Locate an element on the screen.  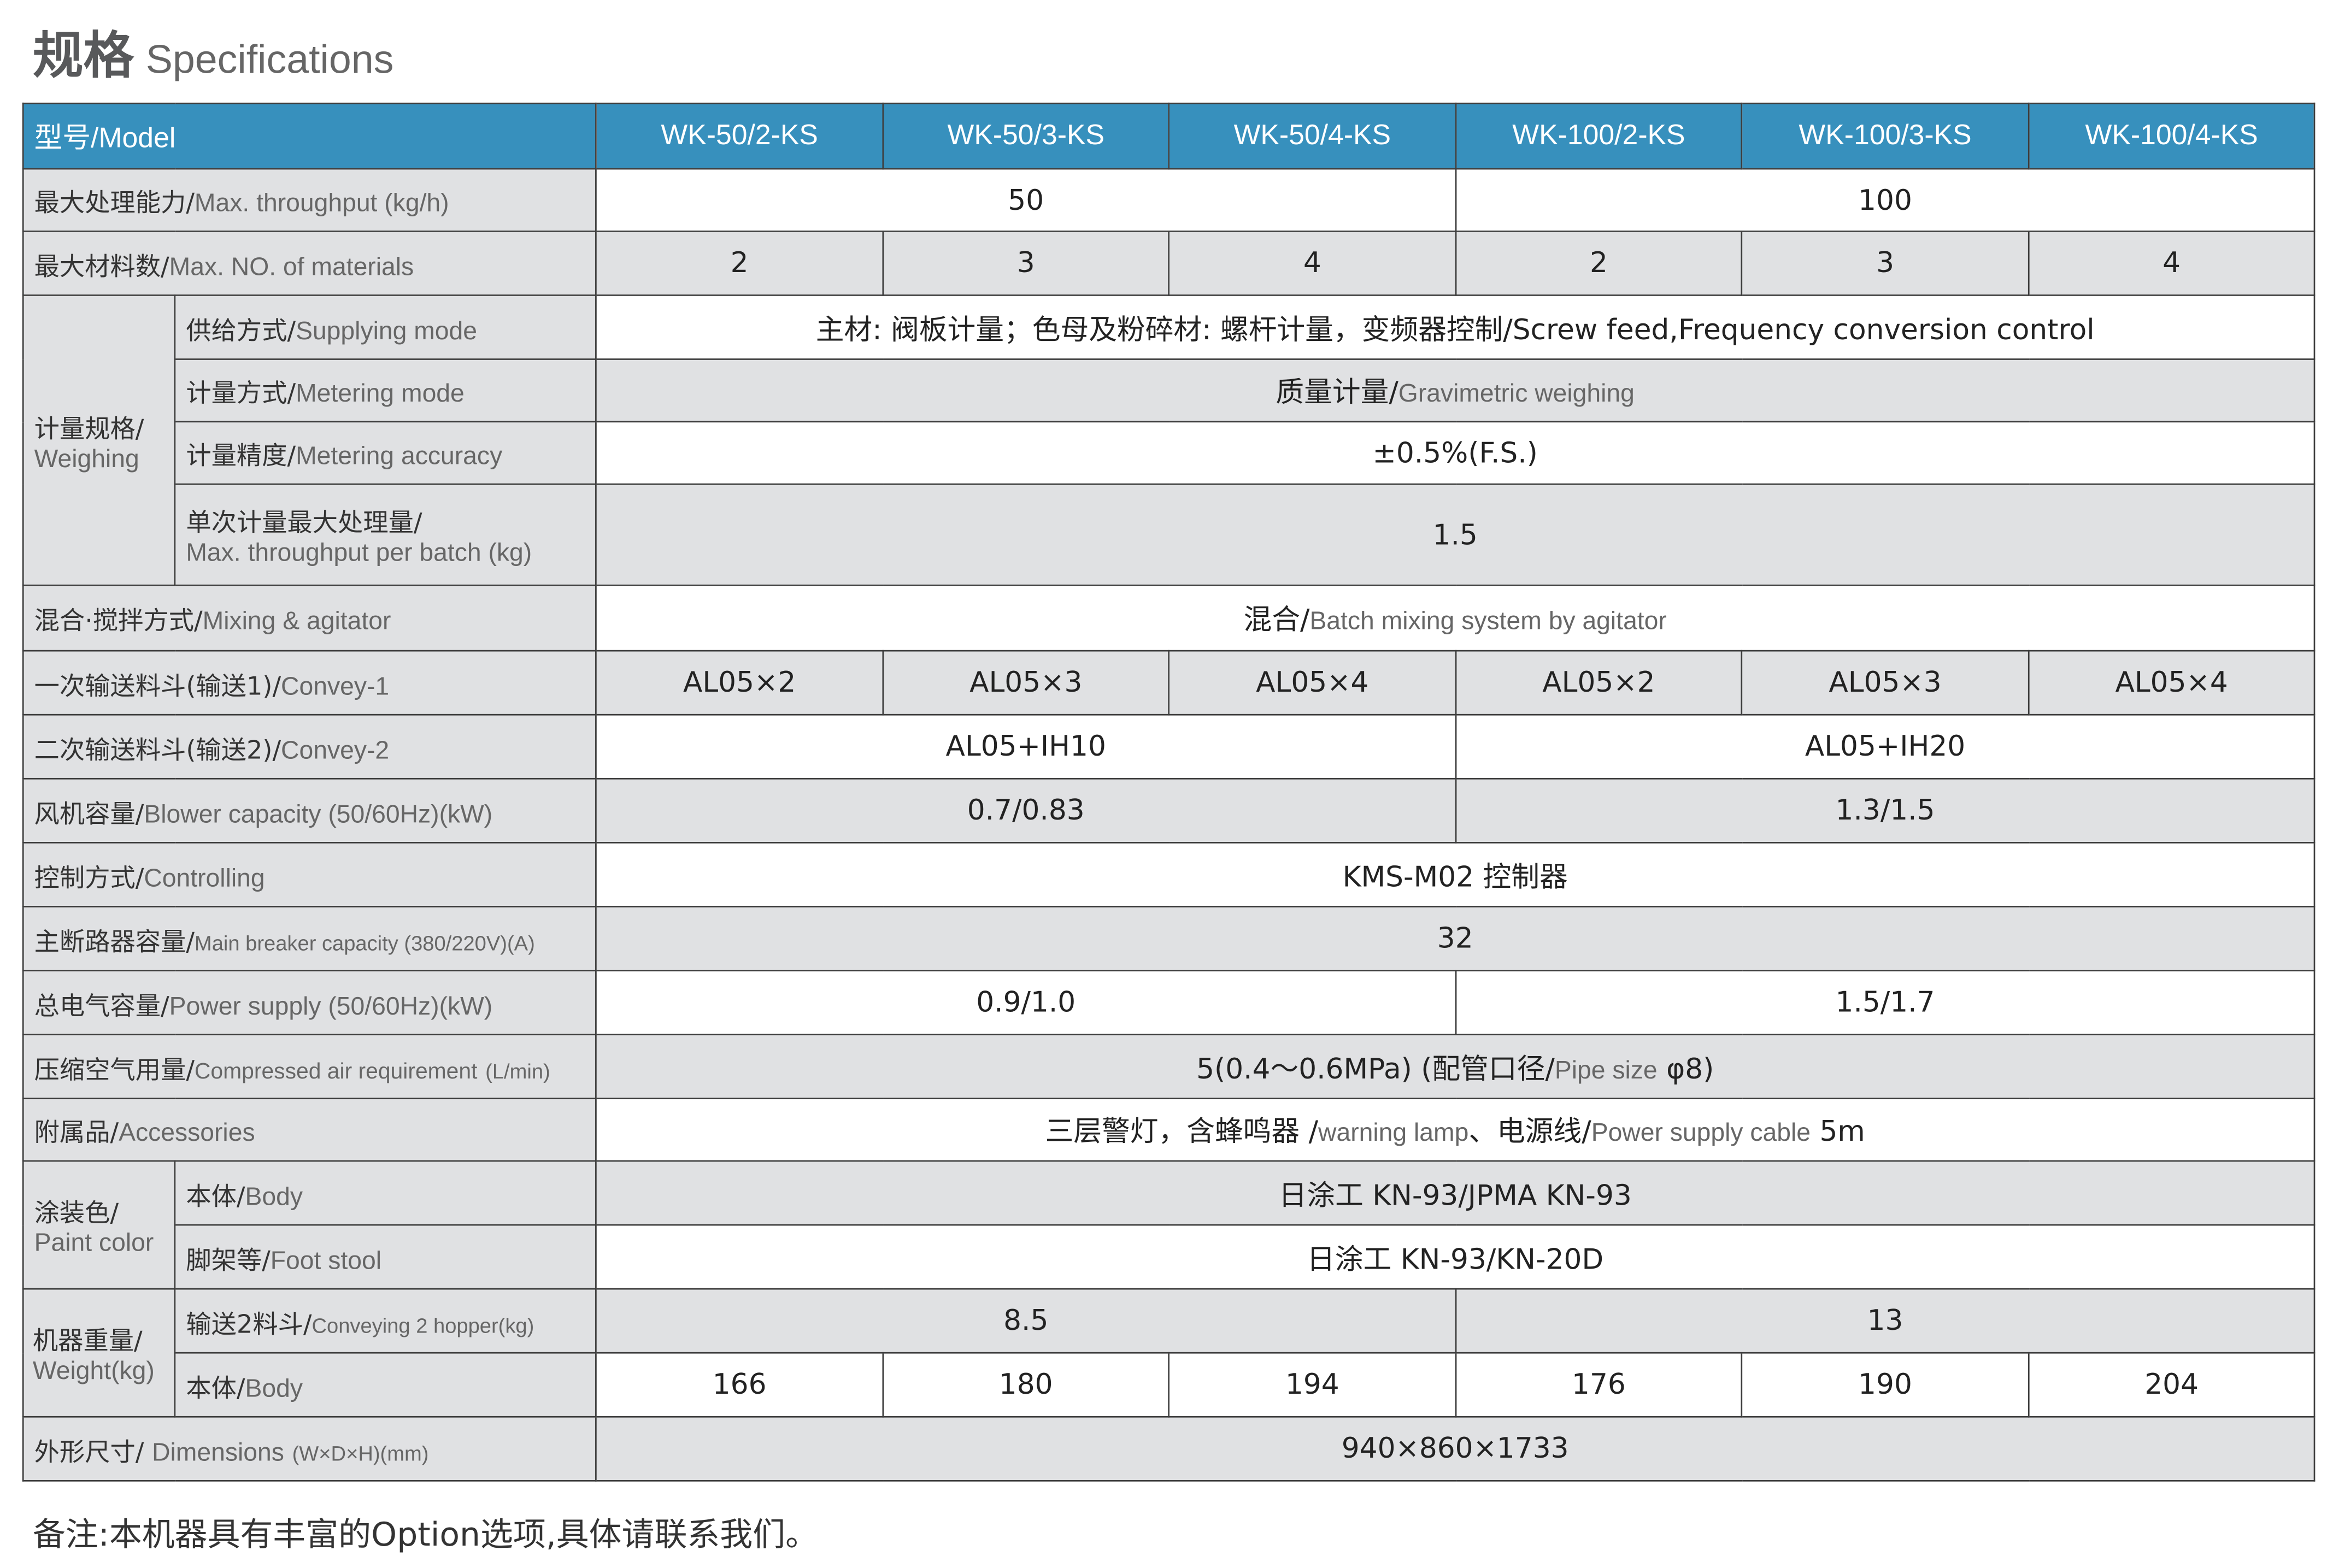
row-label: 控制方式/Controlling is located at coordinates (309, 874).